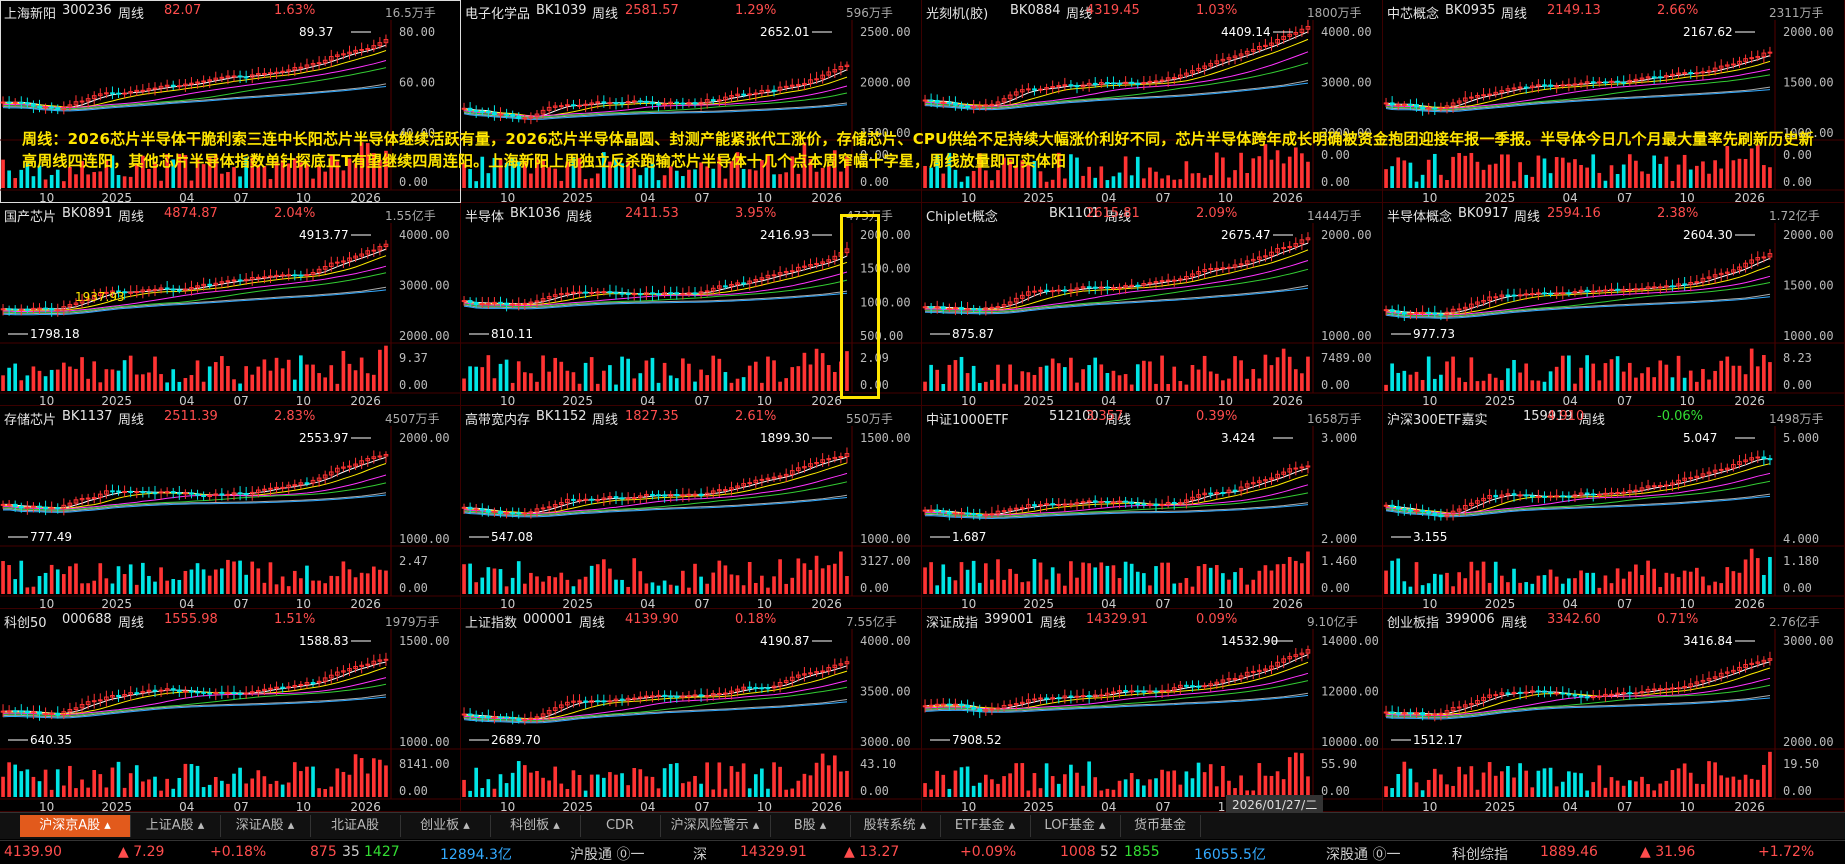 This screenshot has height=864, width=1845. Describe the element at coordinates (355, 826) in the screenshot. I see `market-tab: 北证A股` at that location.